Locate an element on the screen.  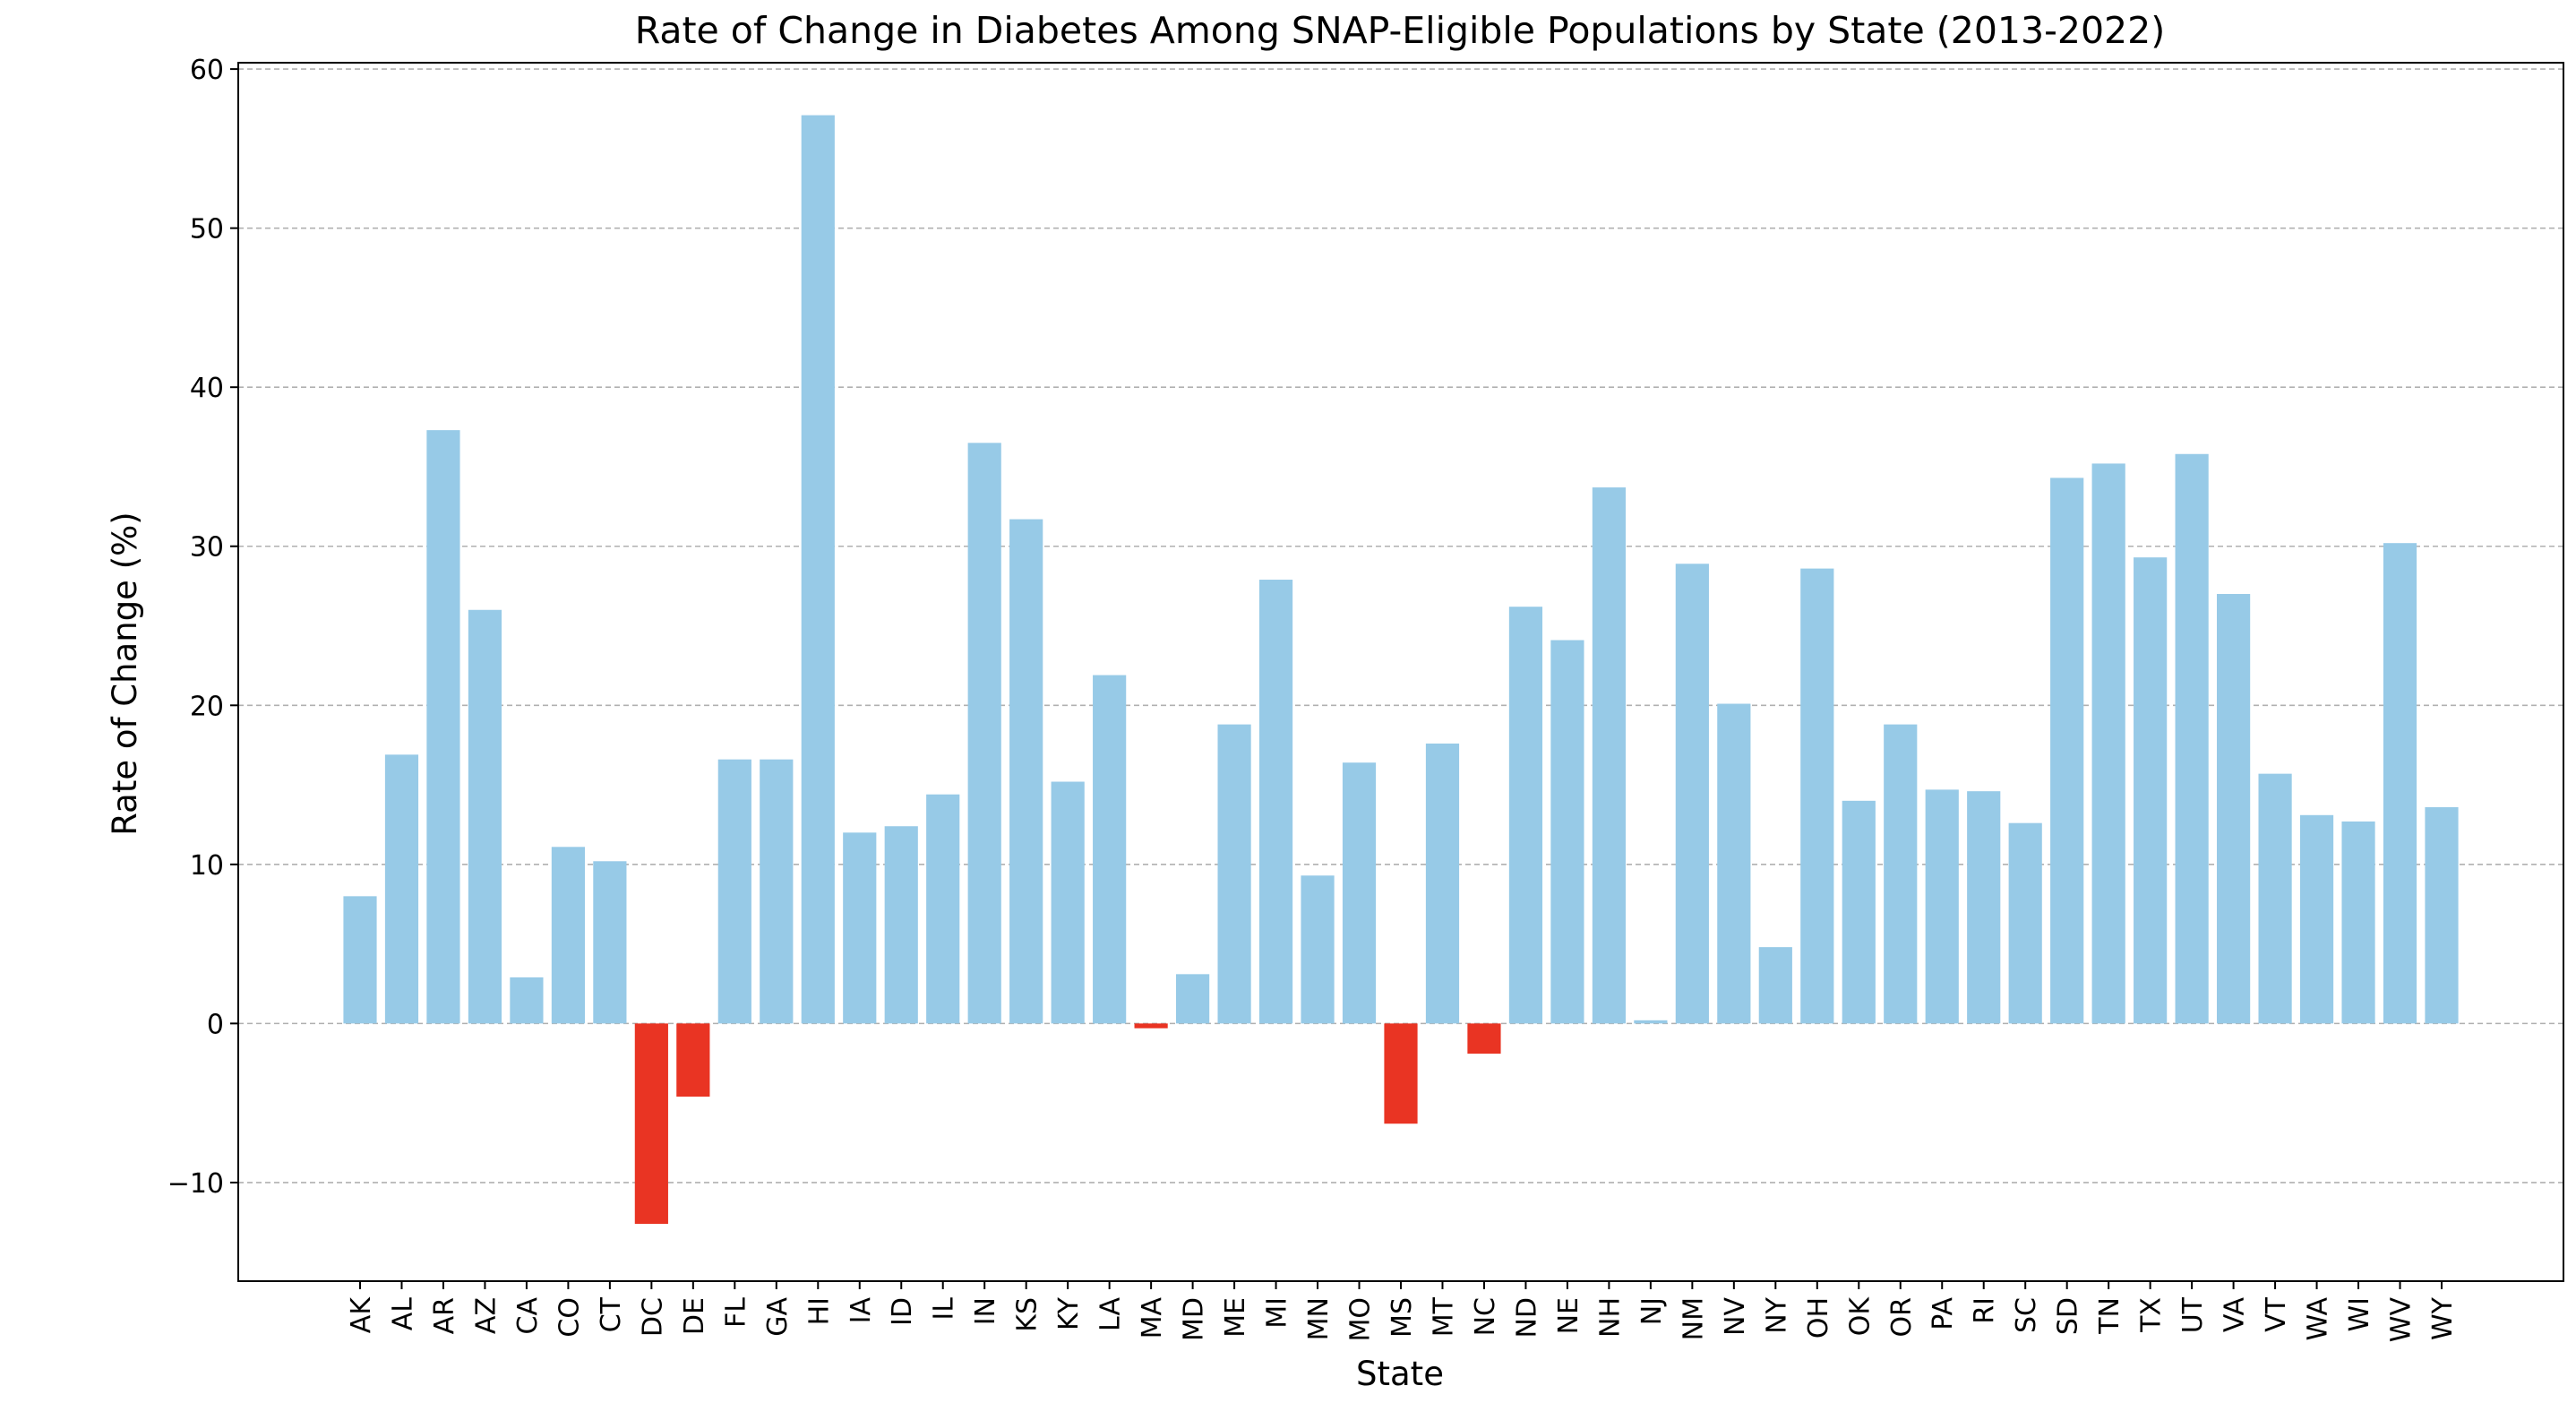
x-tick-label-ct: CT is located at coordinates (611, 1314).